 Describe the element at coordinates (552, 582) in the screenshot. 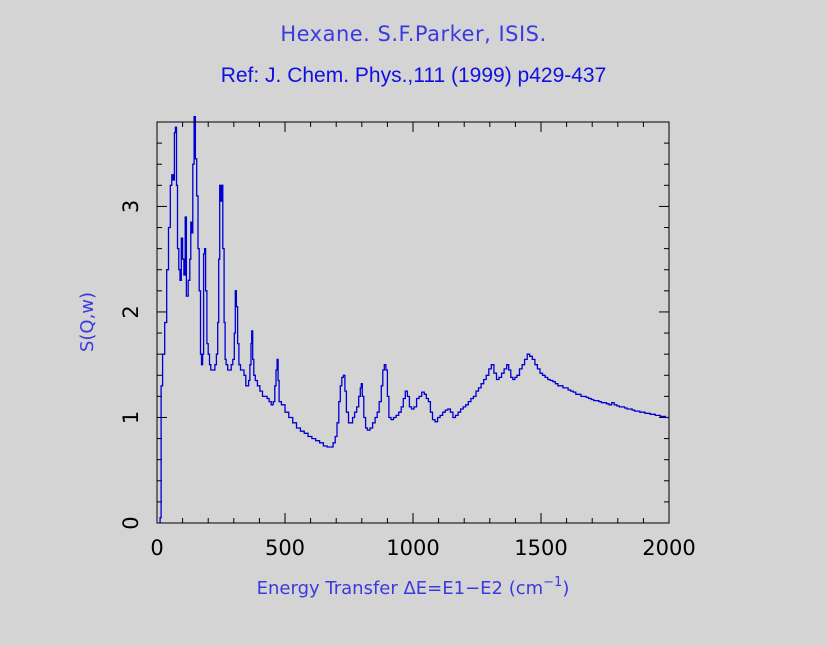

I see `x-axis-label-exponent: −1` at that location.